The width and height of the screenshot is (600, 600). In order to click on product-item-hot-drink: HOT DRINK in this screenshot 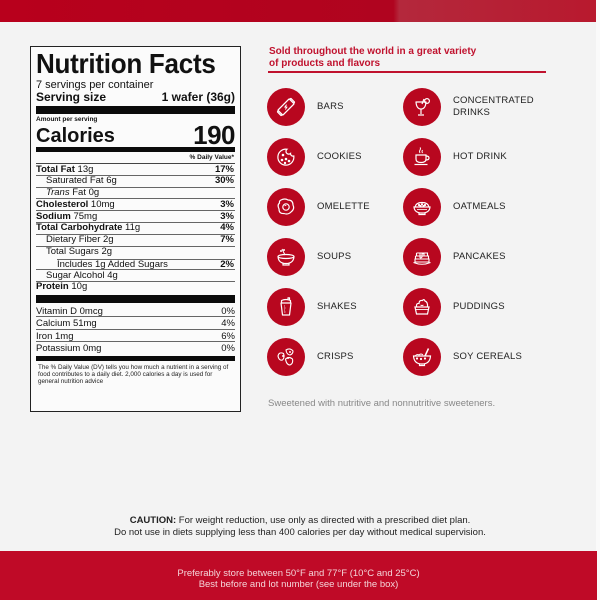, I will do `click(455, 157)`.